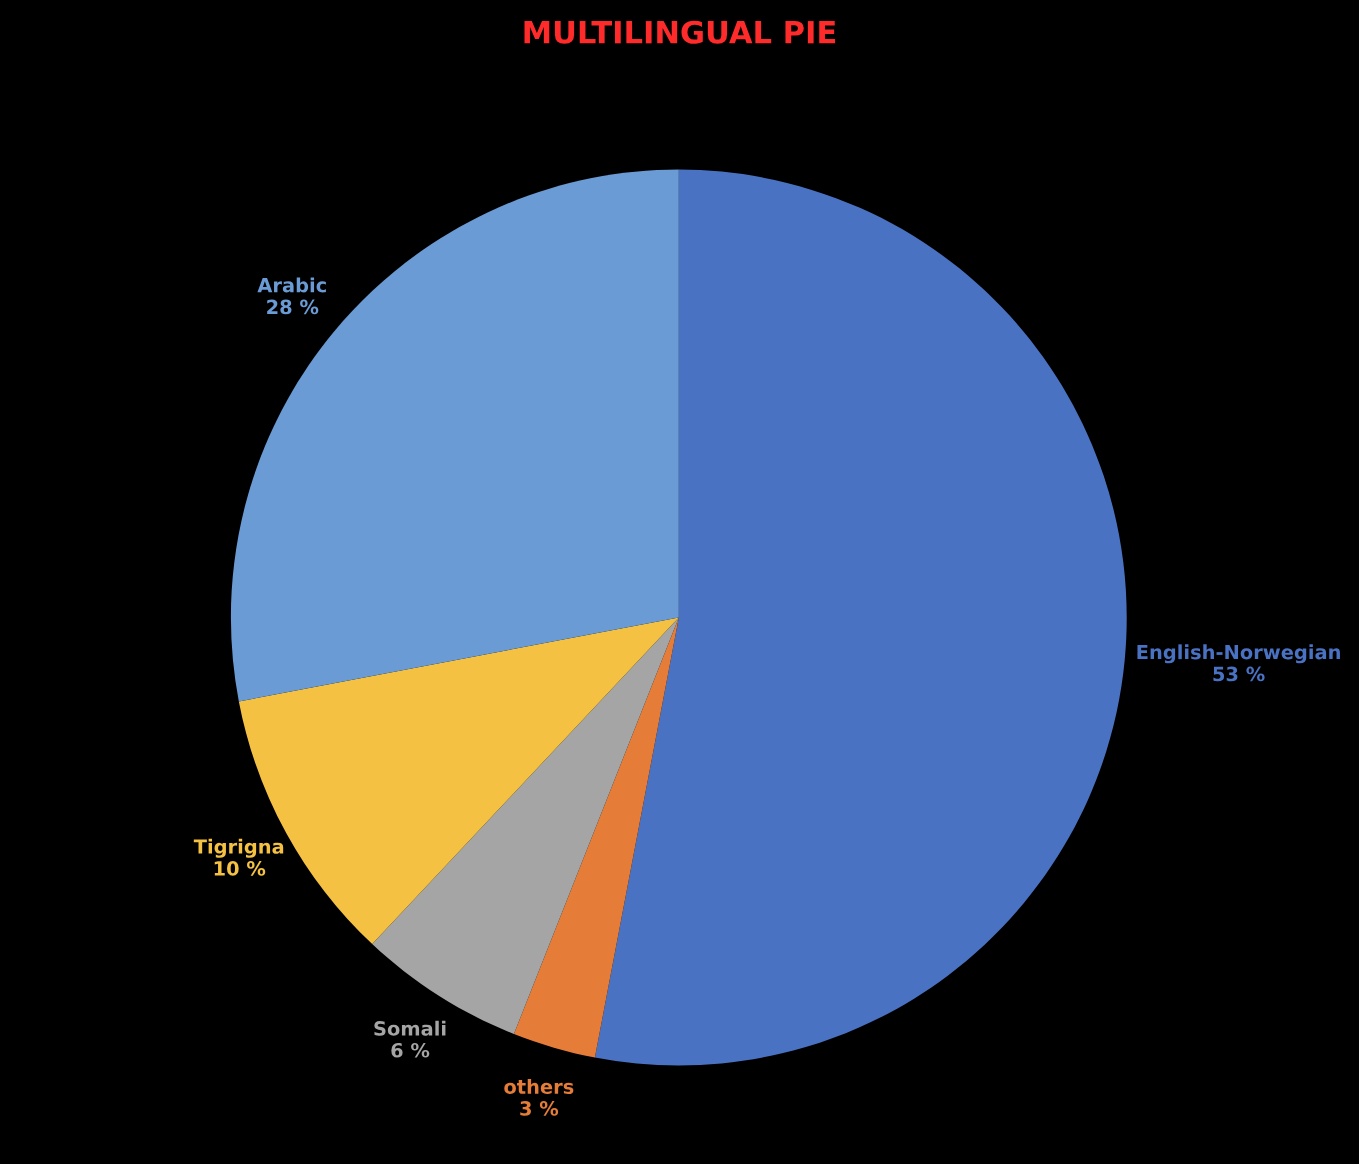  I want to click on slice-label: English-Norwegian, so click(1238, 654).